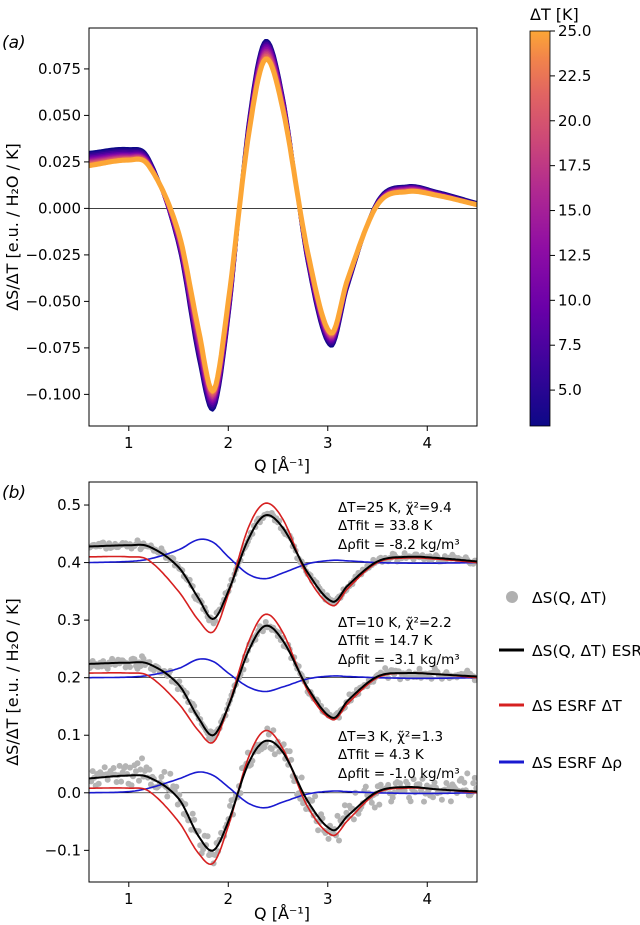 The height and width of the screenshot is (925, 640). What do you see at coordinates (574, 121) in the screenshot?
I see `colorbar-tick-label: 20.0` at bounding box center [574, 121].